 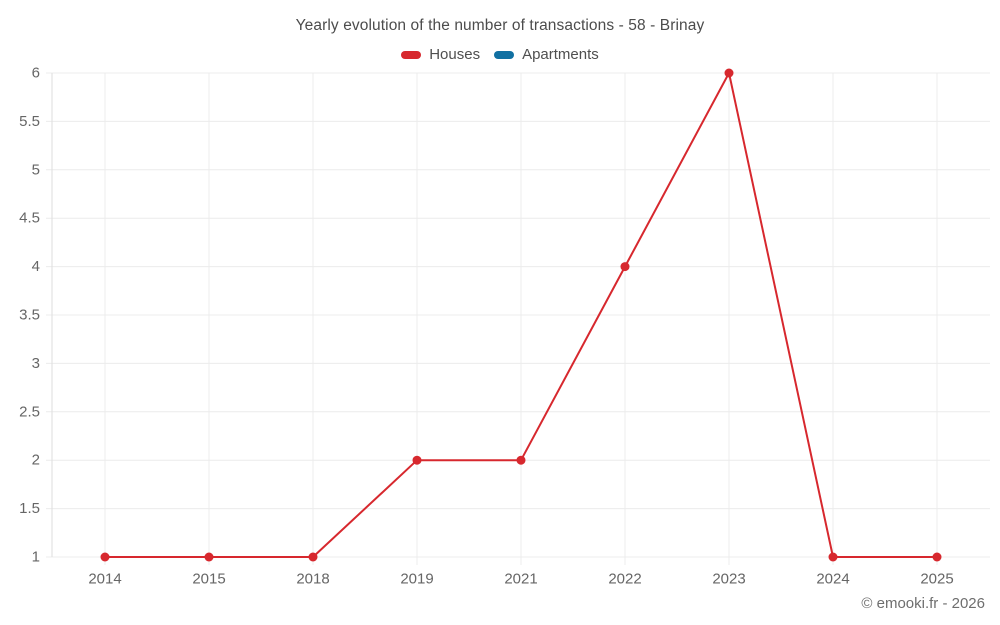 What do you see at coordinates (312, 579) in the screenshot?
I see `x-axis-tick-label: 2018` at bounding box center [312, 579].